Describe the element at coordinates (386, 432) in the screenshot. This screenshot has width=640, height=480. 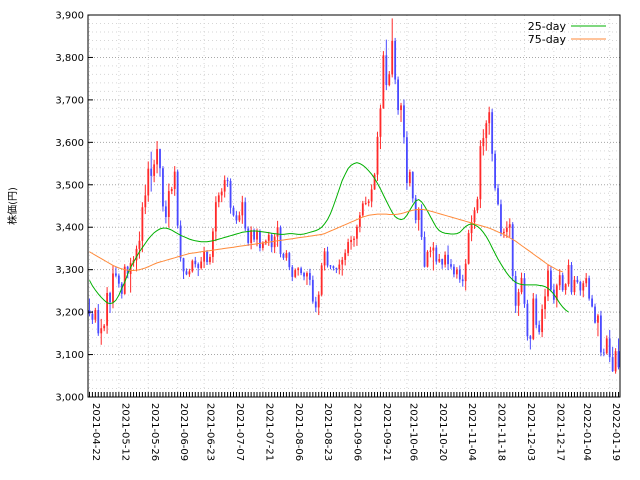
I see `x-tick-label: 2021-09-21` at that location.